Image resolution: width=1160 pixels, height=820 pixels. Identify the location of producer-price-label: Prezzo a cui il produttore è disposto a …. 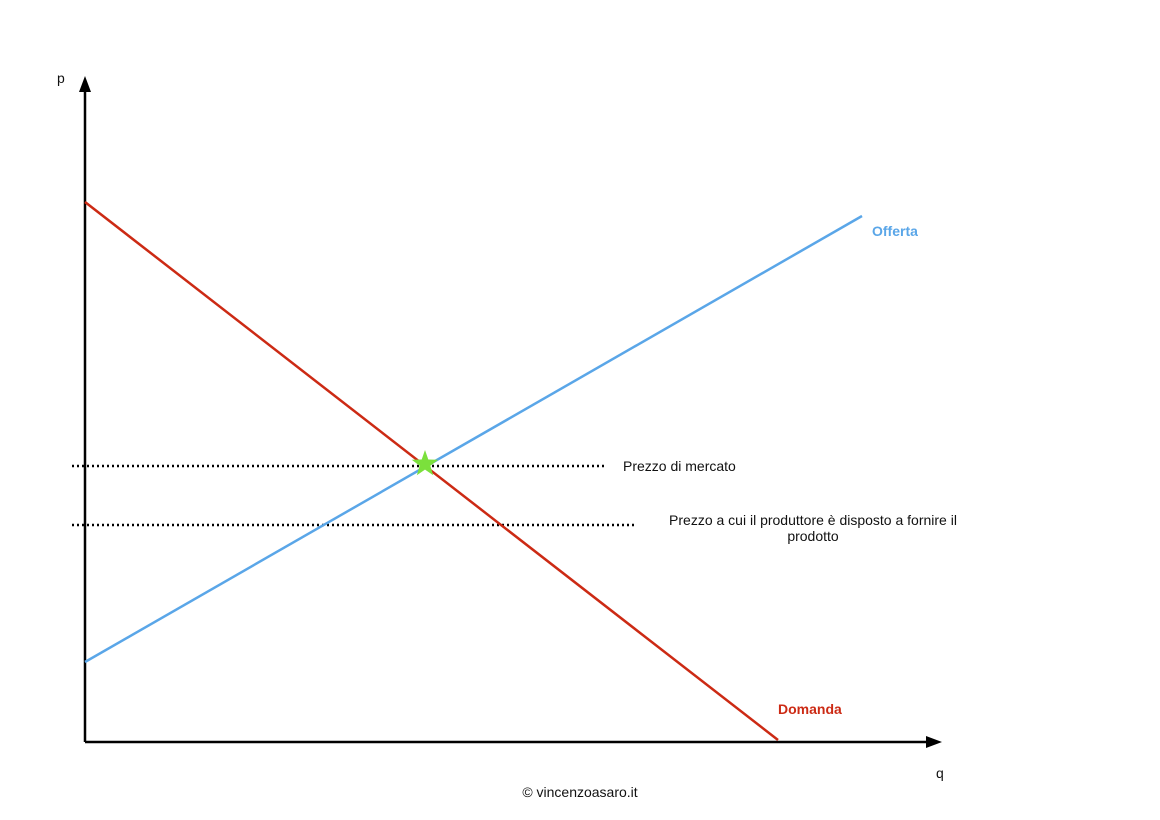
(813, 528).